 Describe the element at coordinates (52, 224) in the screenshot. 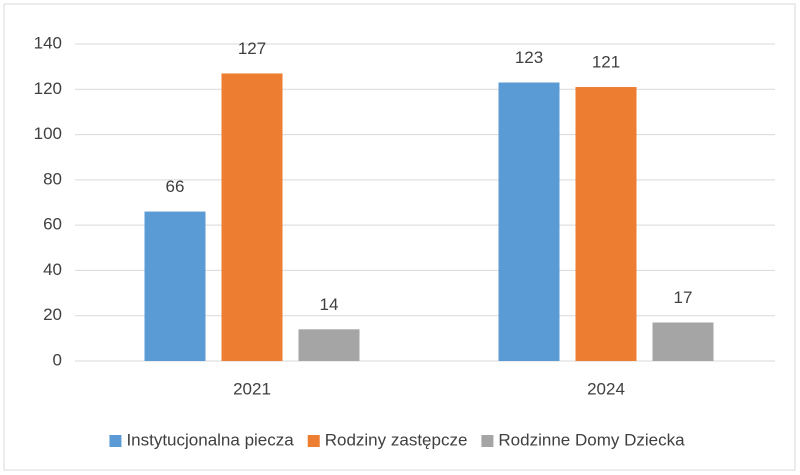

I see `y-tick-label: 60` at that location.